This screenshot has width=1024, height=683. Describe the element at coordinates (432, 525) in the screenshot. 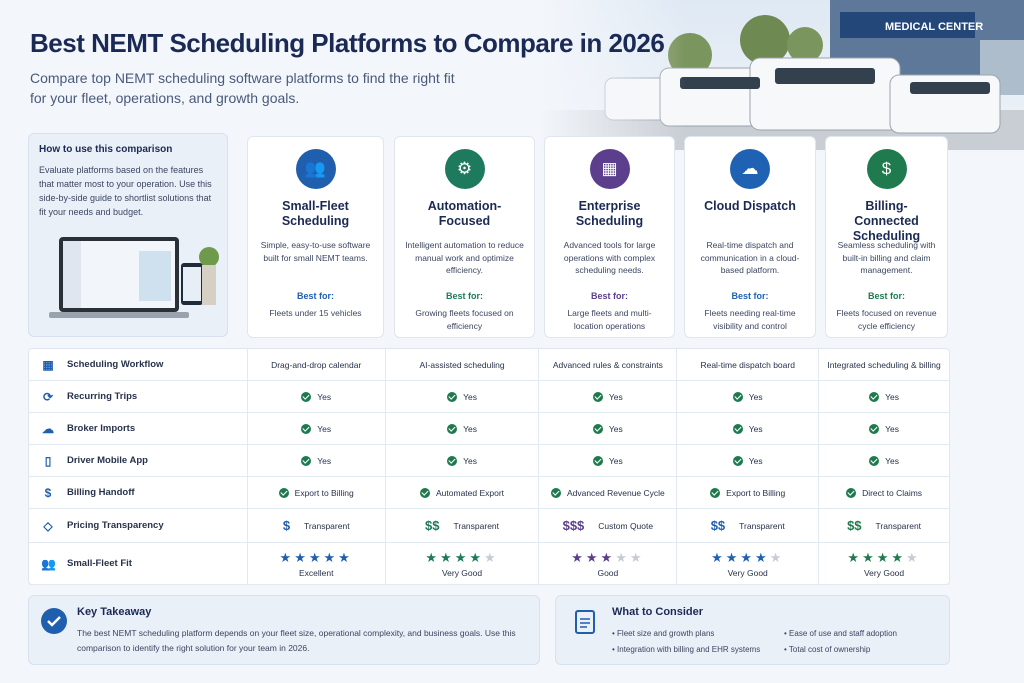

I see `price-symbol: $$` at that location.